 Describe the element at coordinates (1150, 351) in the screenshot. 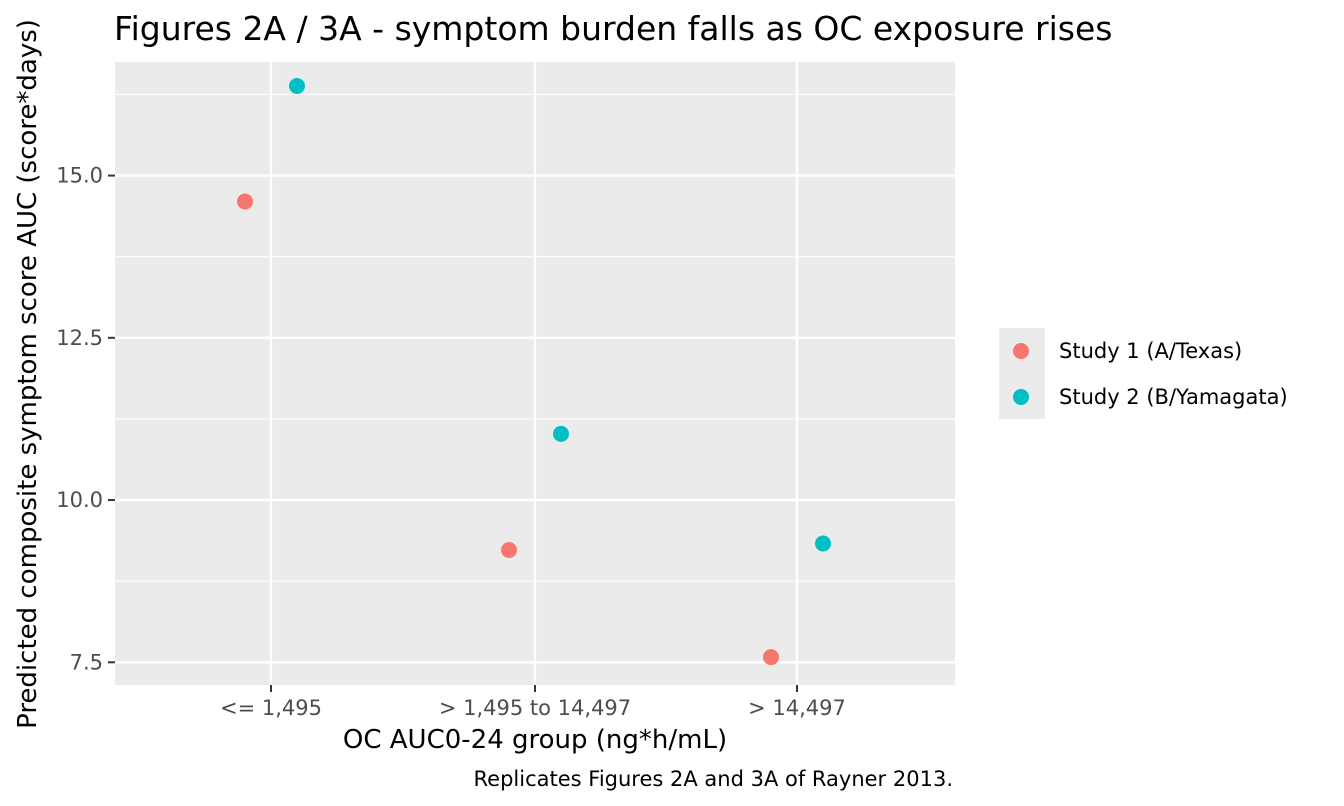

I see `legend-label-study-1: Study 1 (A/Texas)` at that location.